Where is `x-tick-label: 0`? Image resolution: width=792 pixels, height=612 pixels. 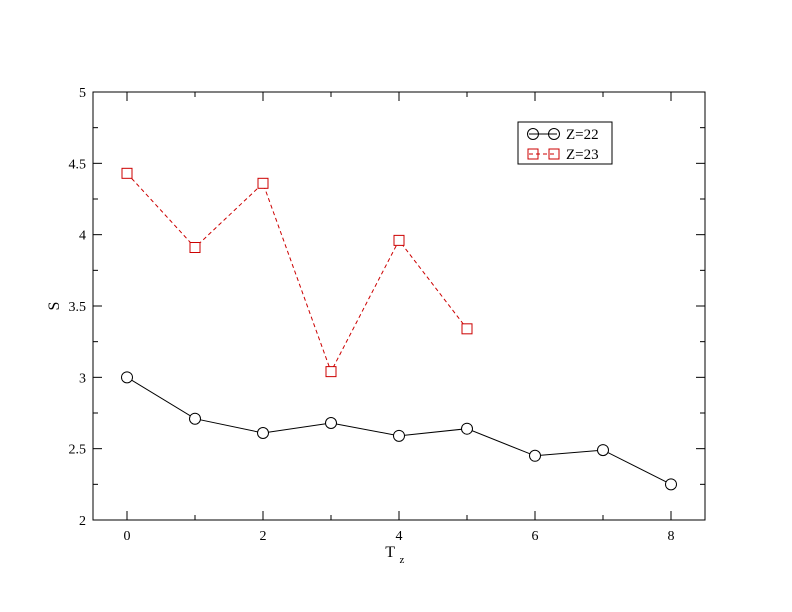 x-tick-label: 0 is located at coordinates (127, 536).